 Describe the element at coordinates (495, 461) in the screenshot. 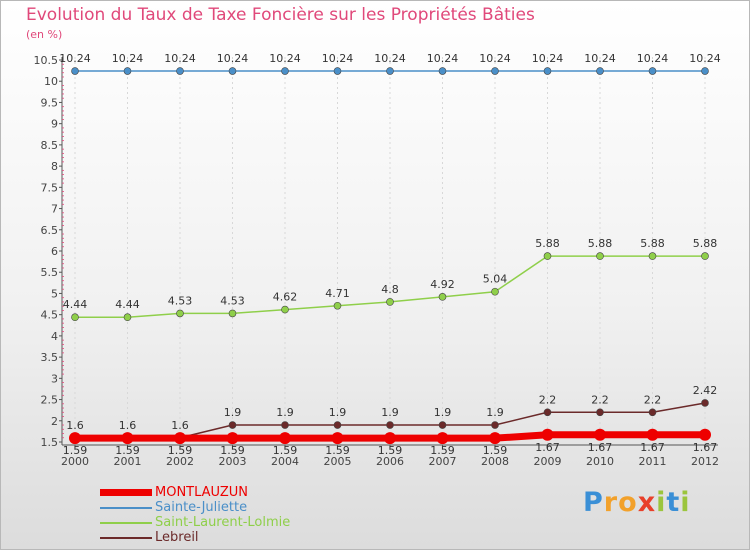

I see `x-tick-label: 2008` at that location.